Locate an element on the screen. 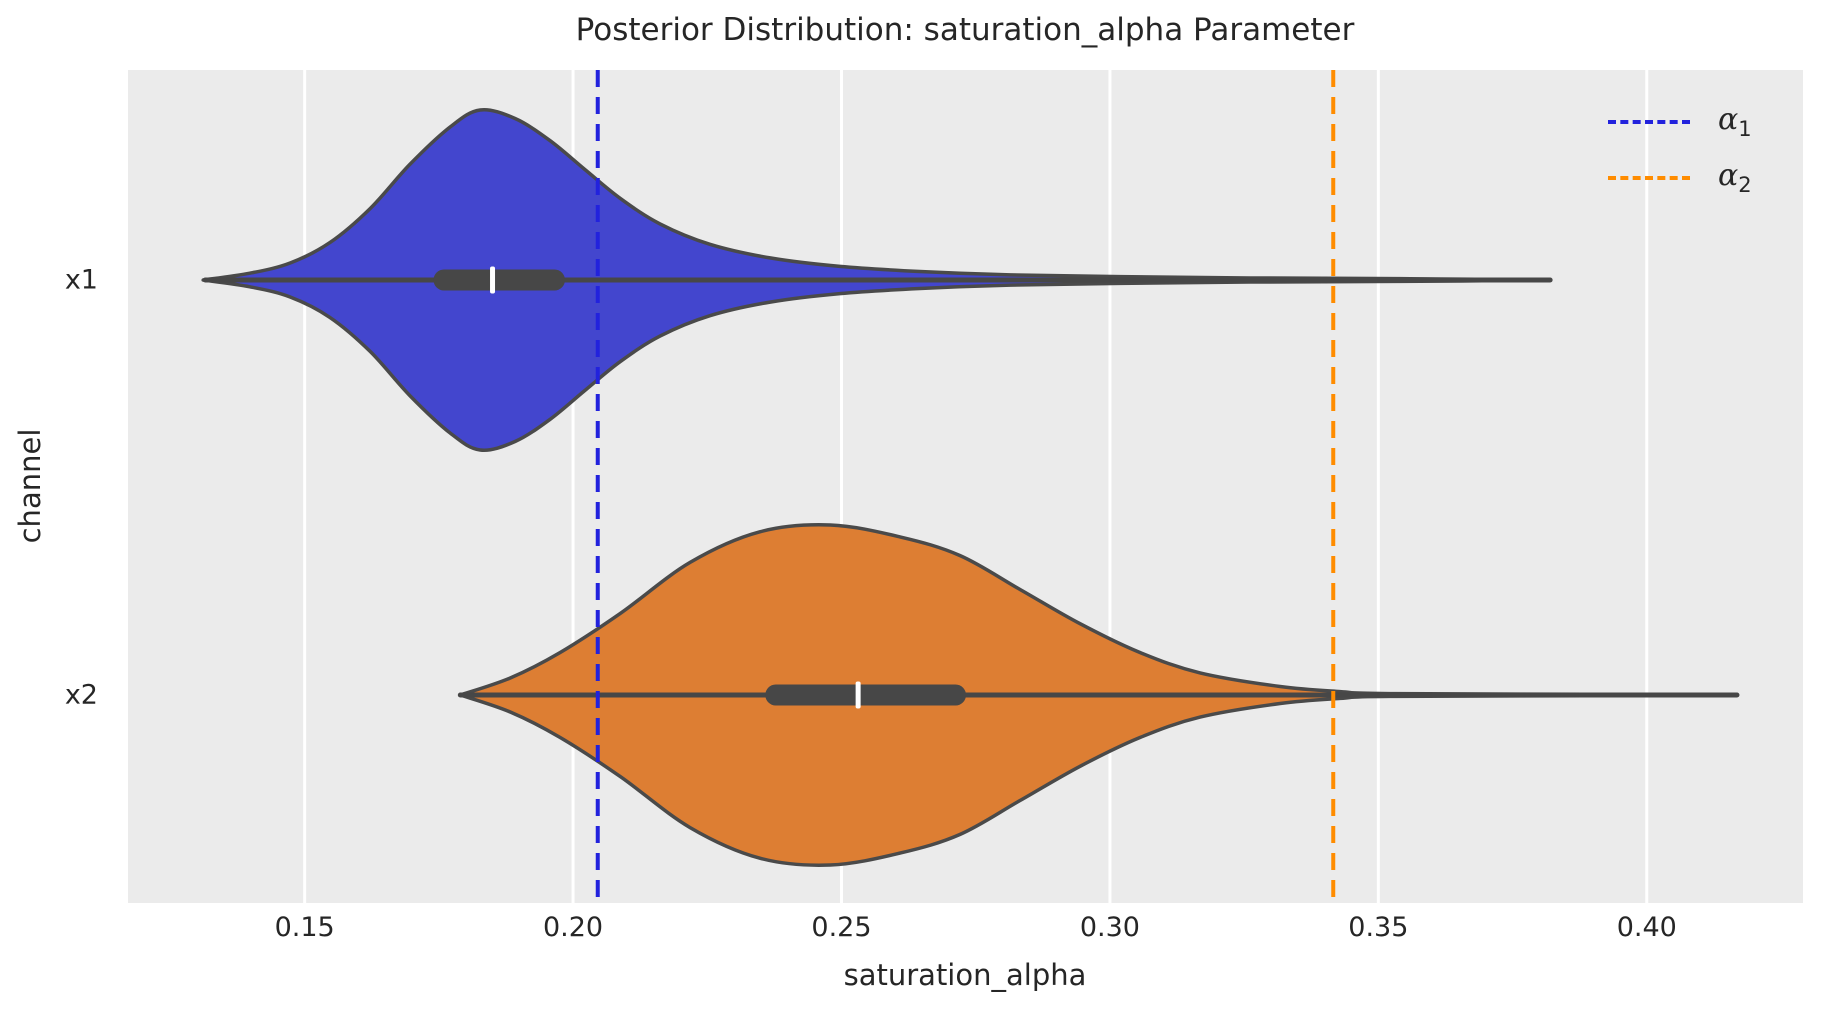 The height and width of the screenshot is (1023, 1823). legend-entry-alpha2: α2 is located at coordinates (1680, 178).